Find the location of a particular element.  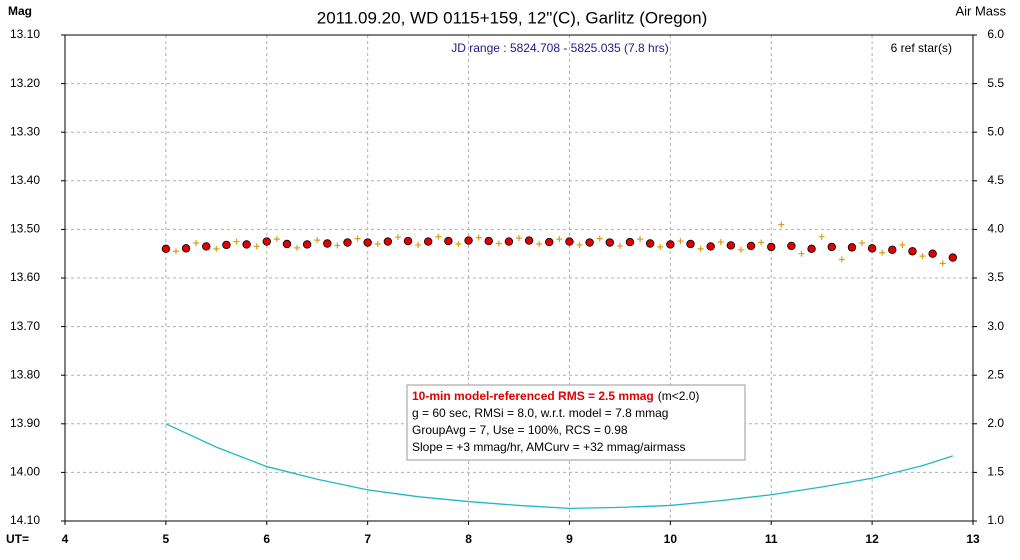

y-axis-label: Mag is located at coordinates (20, 11).